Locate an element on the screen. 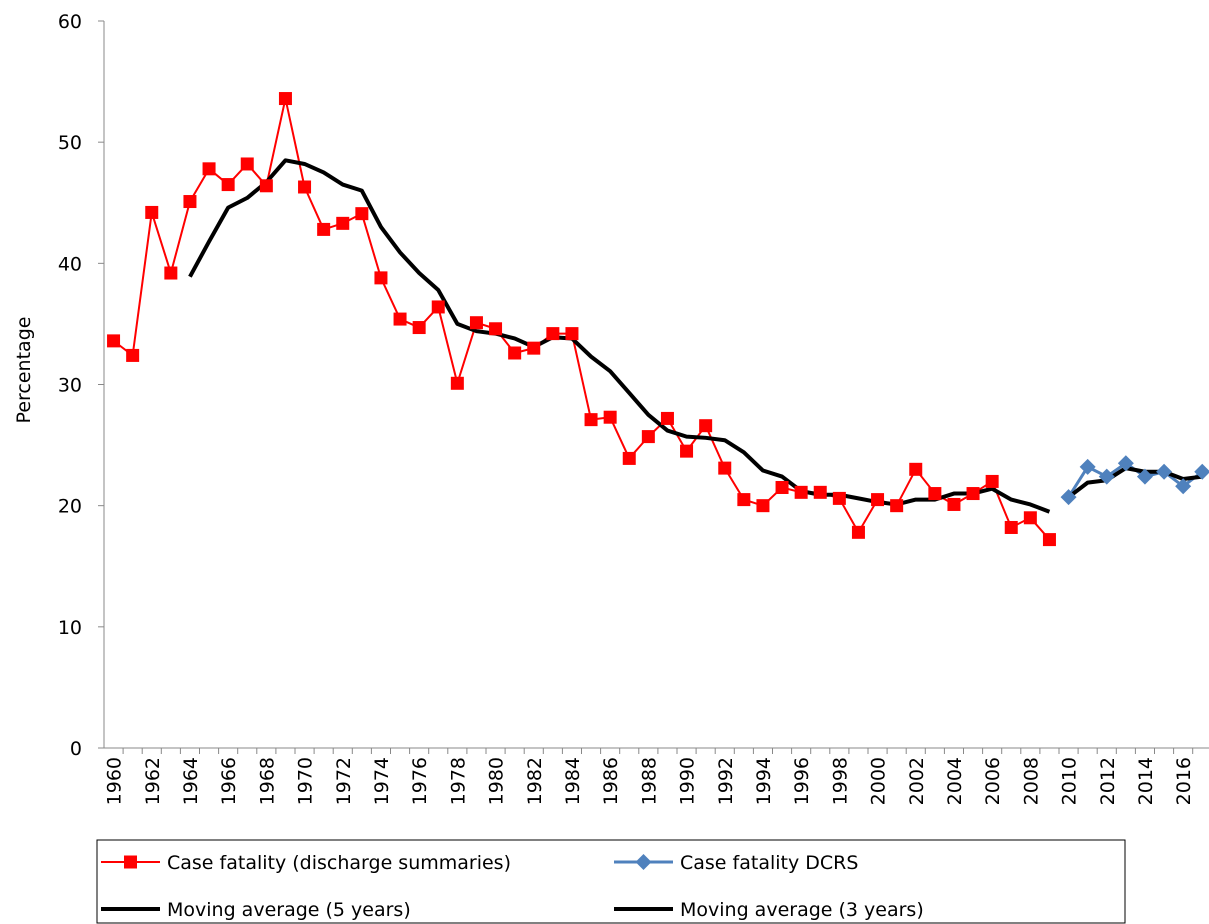 This screenshot has width=1209, height=924. x-tick-label: 1994 is located at coordinates (764, 781).